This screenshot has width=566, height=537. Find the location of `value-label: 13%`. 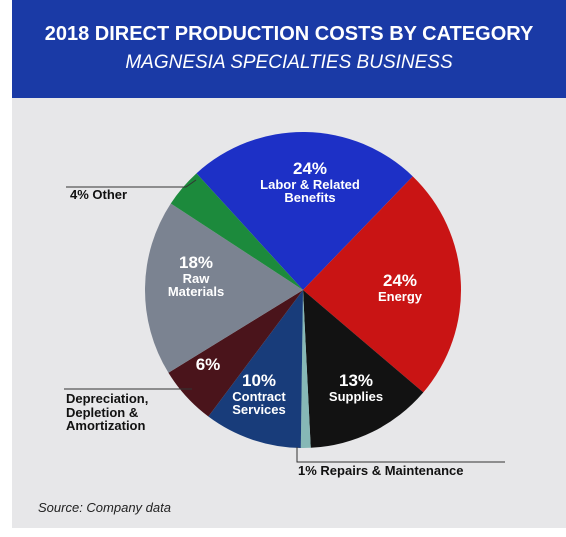

value-label: 13% is located at coordinates (356, 380).